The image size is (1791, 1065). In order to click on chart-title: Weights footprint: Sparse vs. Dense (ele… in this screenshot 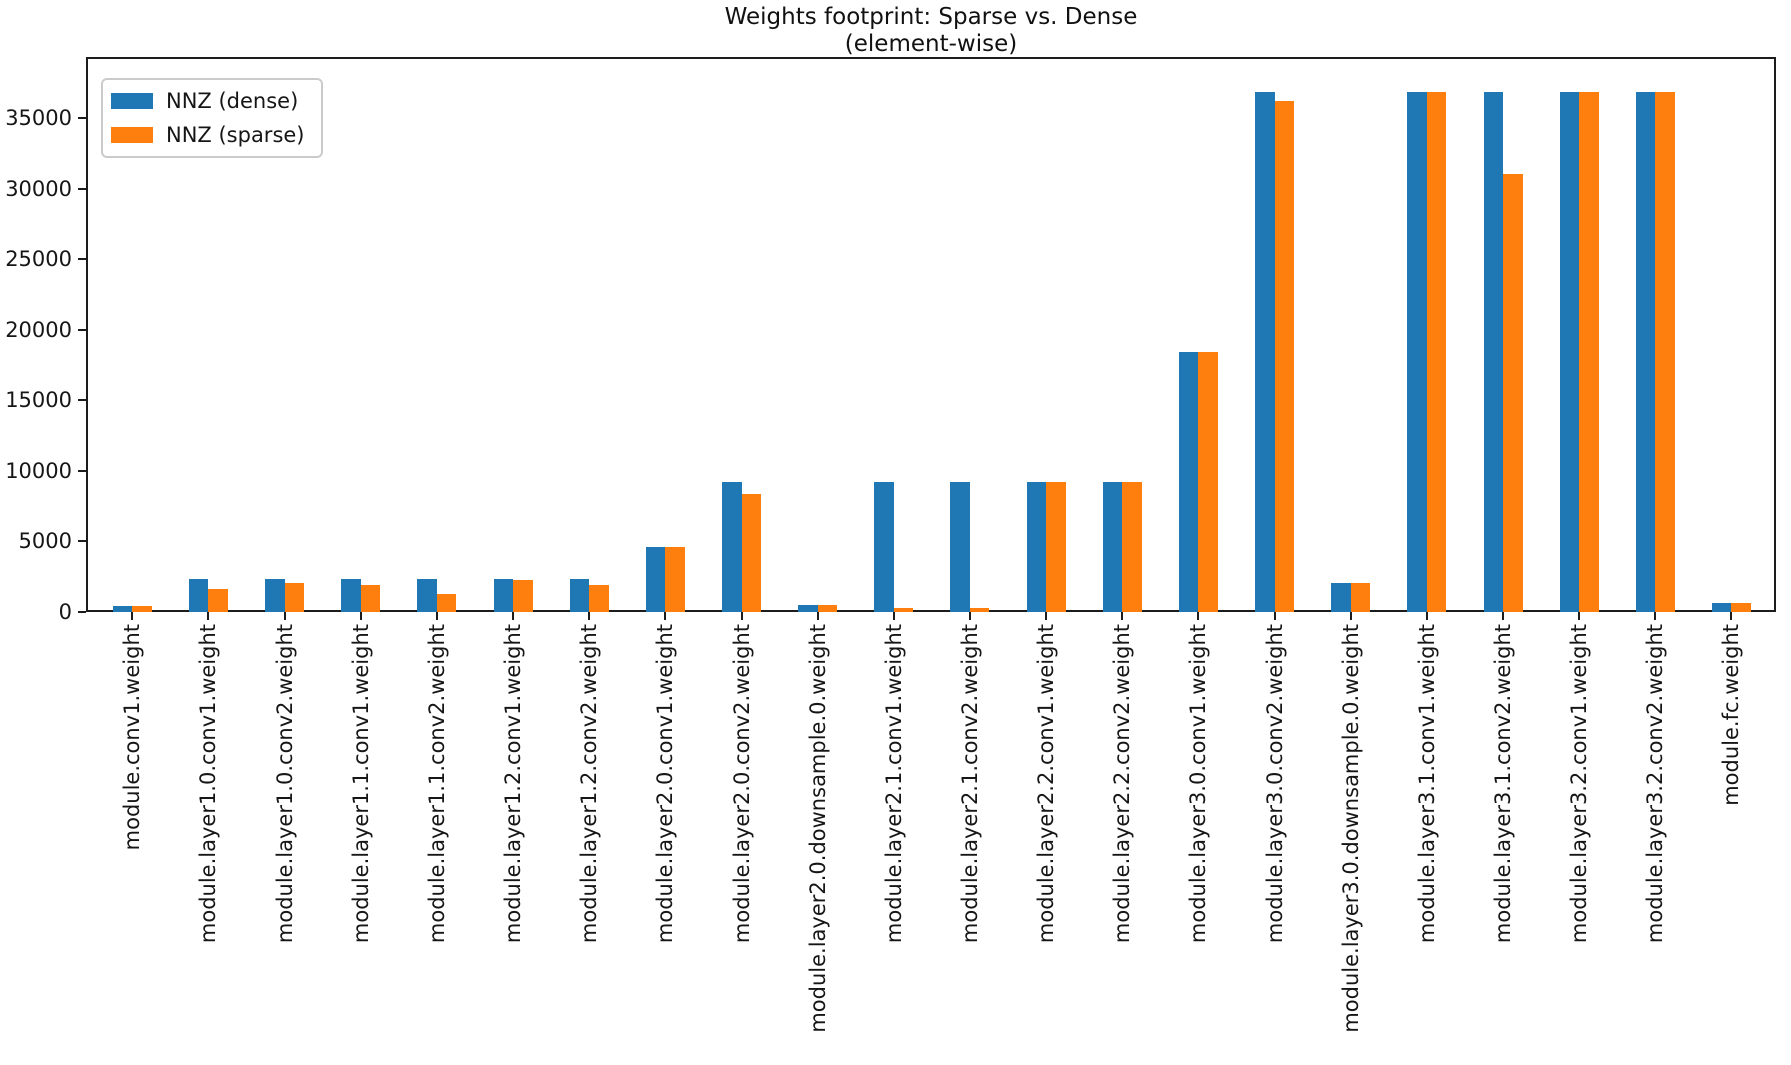, I will do `click(931, 31)`.